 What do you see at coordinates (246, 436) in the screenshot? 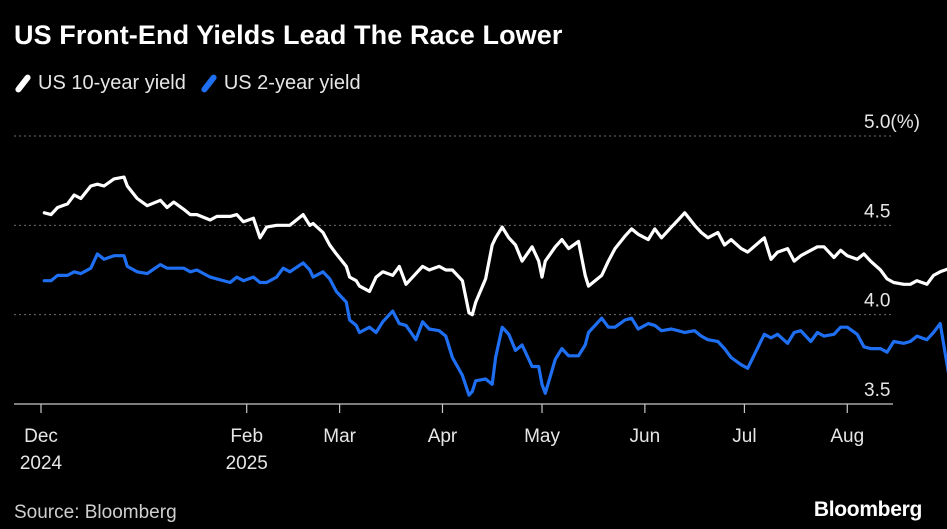
I see `x-tick-label: Feb` at bounding box center [246, 436].